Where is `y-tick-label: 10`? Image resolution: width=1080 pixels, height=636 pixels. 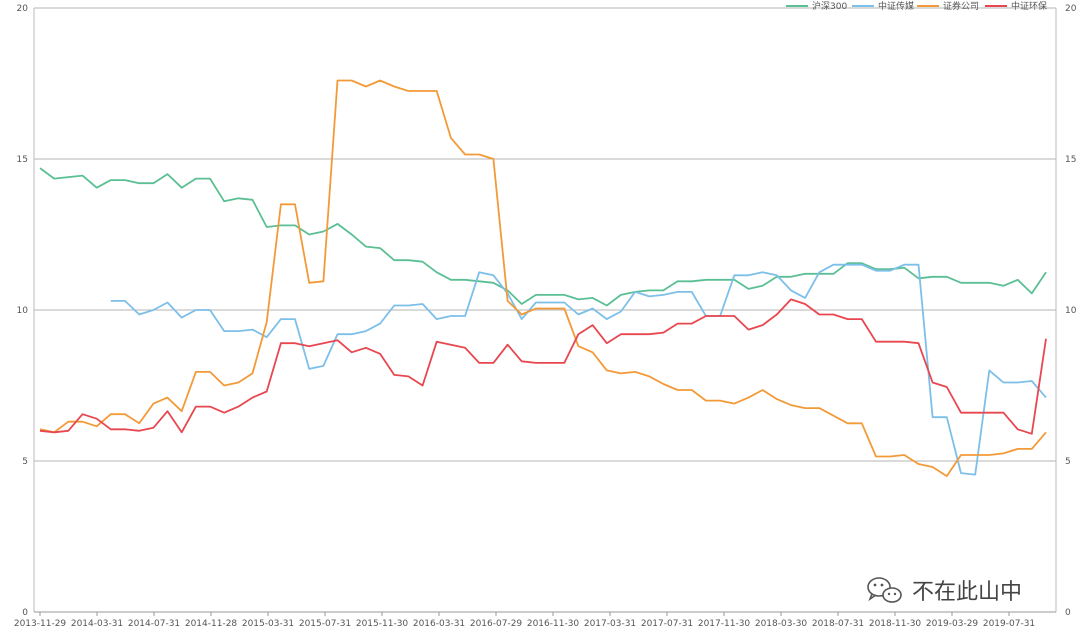
y-tick-label: 10 is located at coordinates (23, 311).